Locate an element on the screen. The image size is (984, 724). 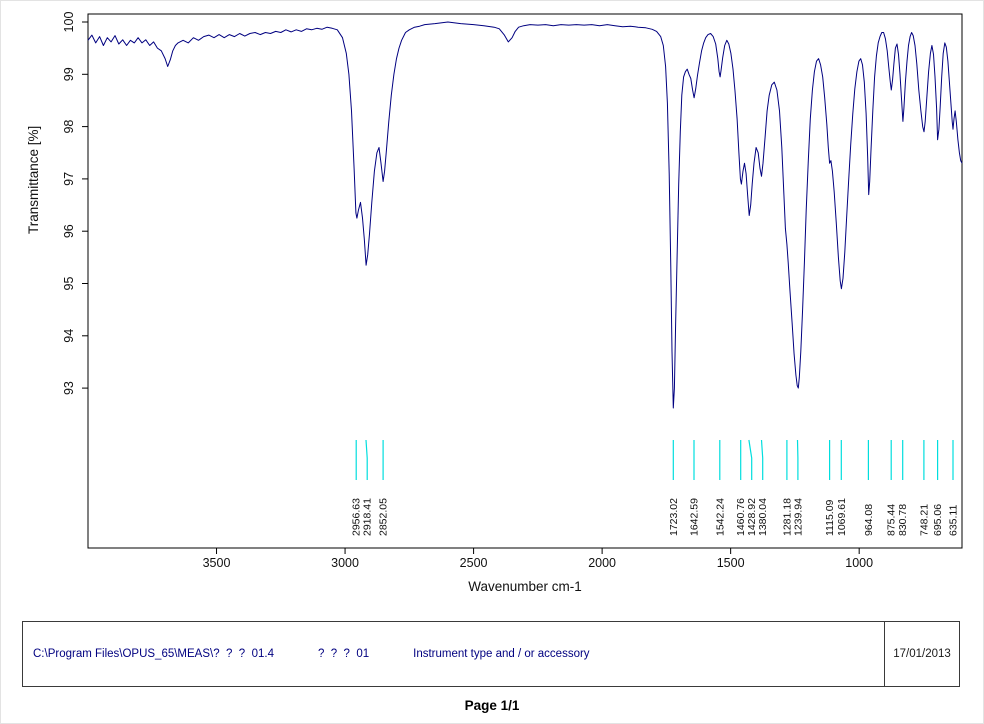
date-cell: 17/01/2013 is located at coordinates (921, 654).